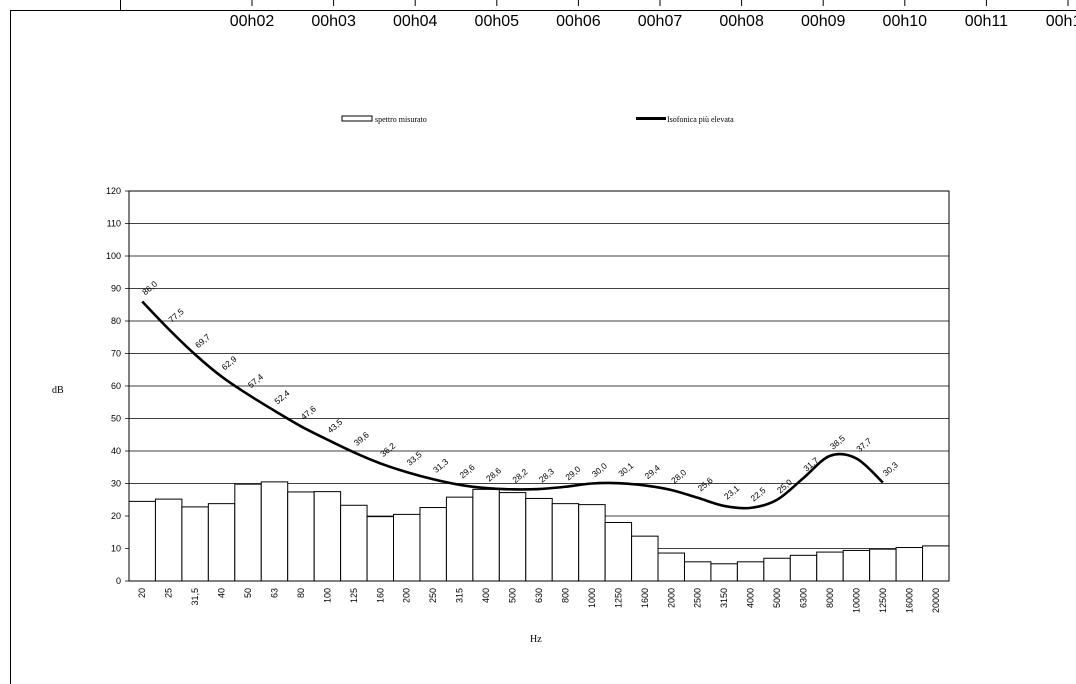 Image resolution: width=1076 pixels, height=684 pixels. I want to click on x-tick-label: 250, so click(433, 595).